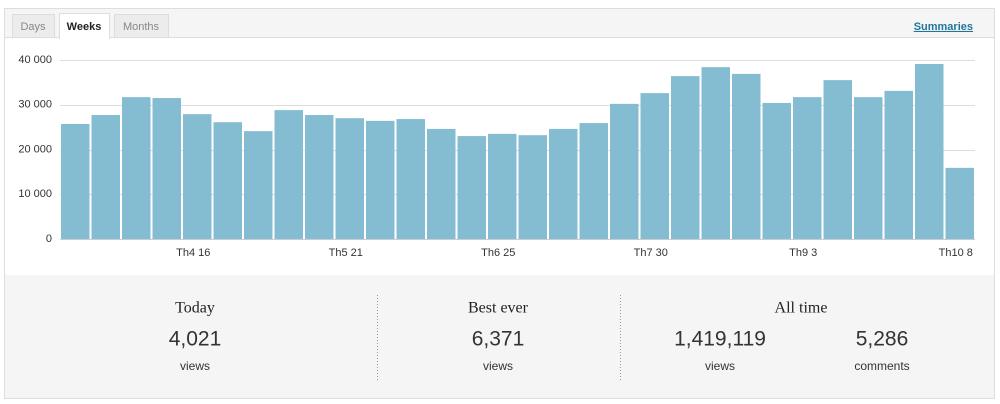 This screenshot has height=404, width=1000. I want to click on tab-active-joint, so click(84, 37).